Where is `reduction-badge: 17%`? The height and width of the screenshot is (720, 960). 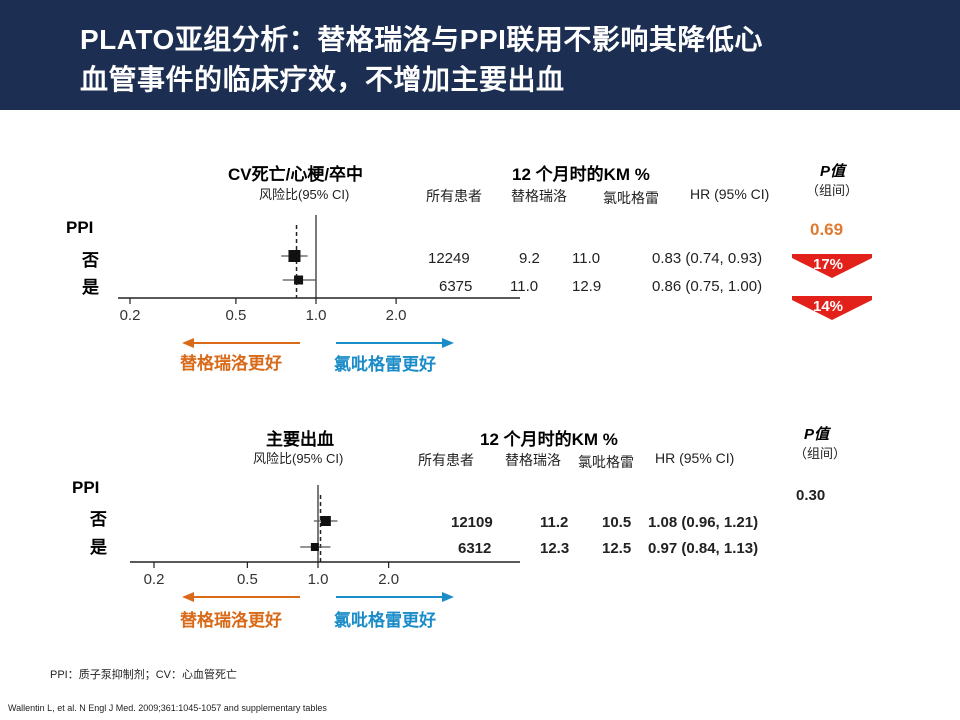
reduction-badge: 17% is located at coordinates (828, 264).